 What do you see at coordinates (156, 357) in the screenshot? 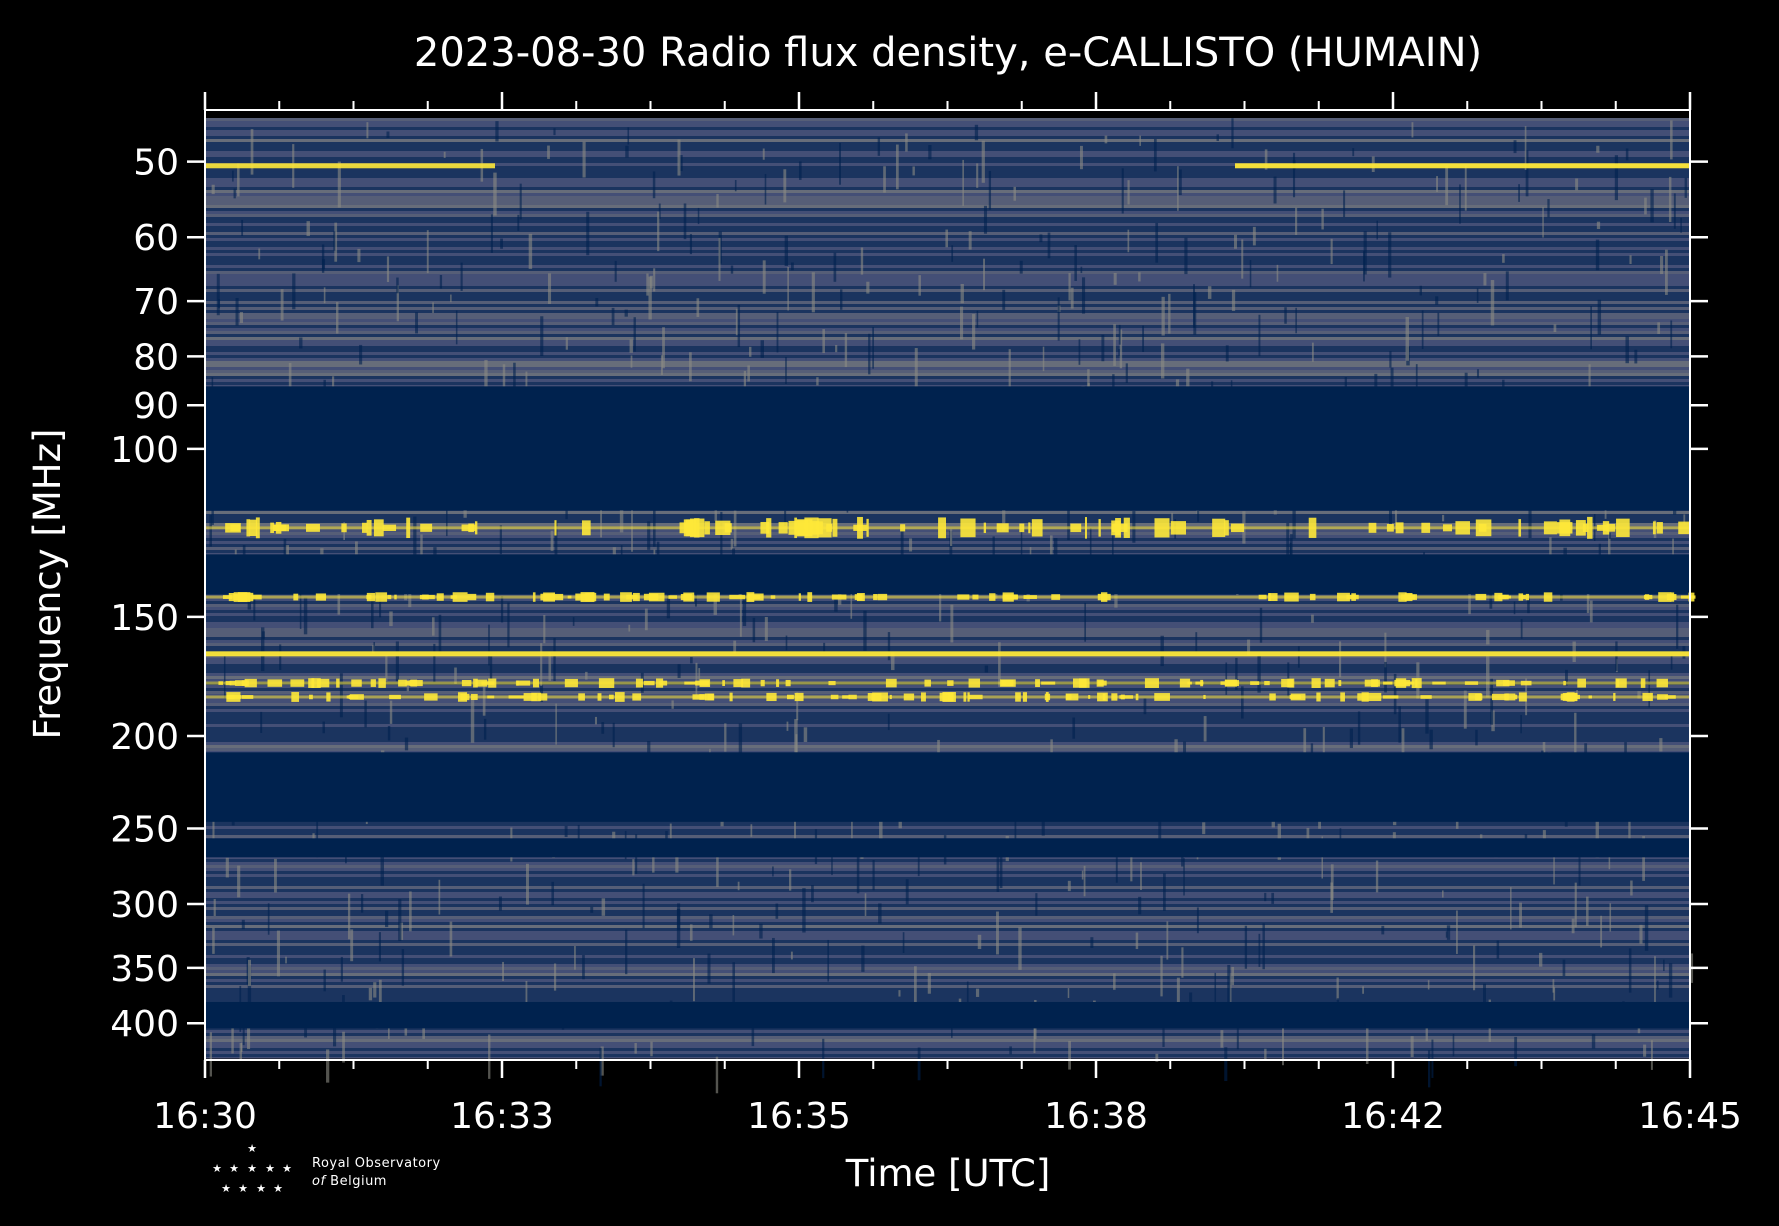
I see `y-tick-label: 80` at bounding box center [156, 357].